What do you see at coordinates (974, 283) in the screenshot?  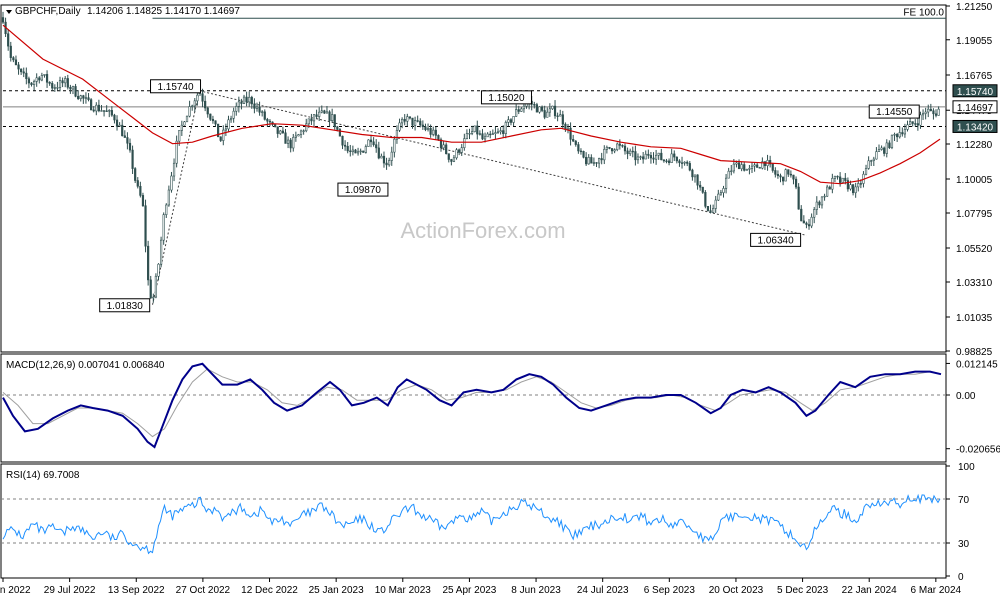 I see `price-y-tick-label-8: 1.03310` at bounding box center [974, 283].